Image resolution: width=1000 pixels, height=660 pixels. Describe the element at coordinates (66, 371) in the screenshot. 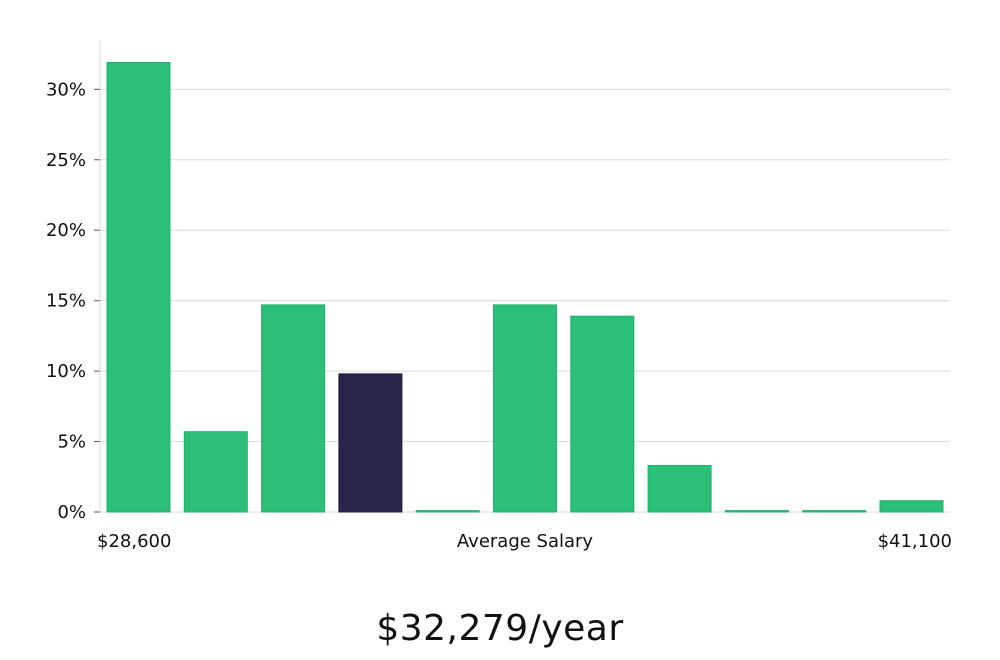

I see `y-tick-label: 10%` at that location.